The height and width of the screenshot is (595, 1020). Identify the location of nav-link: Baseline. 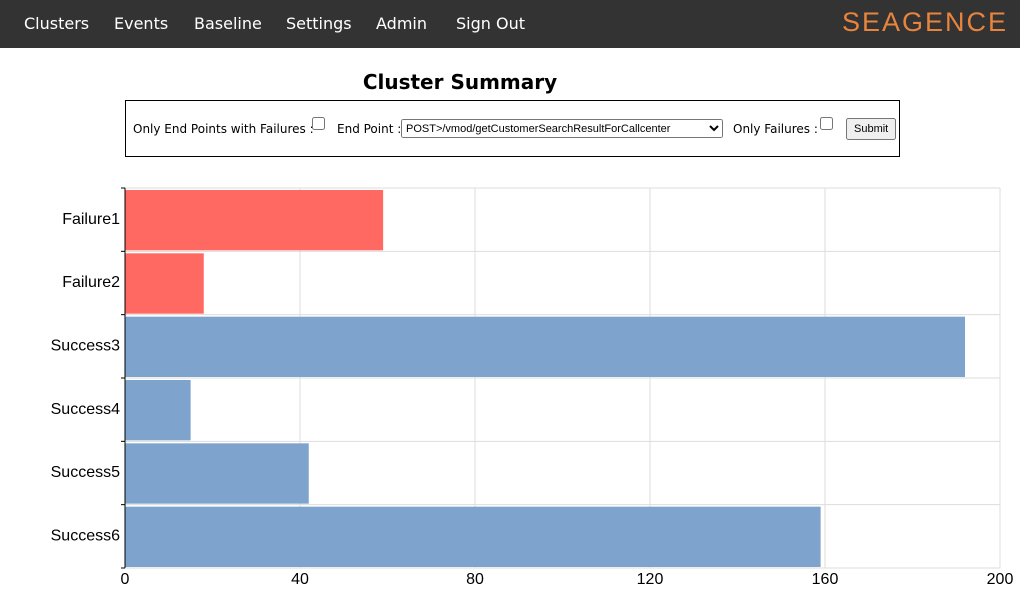
(228, 23).